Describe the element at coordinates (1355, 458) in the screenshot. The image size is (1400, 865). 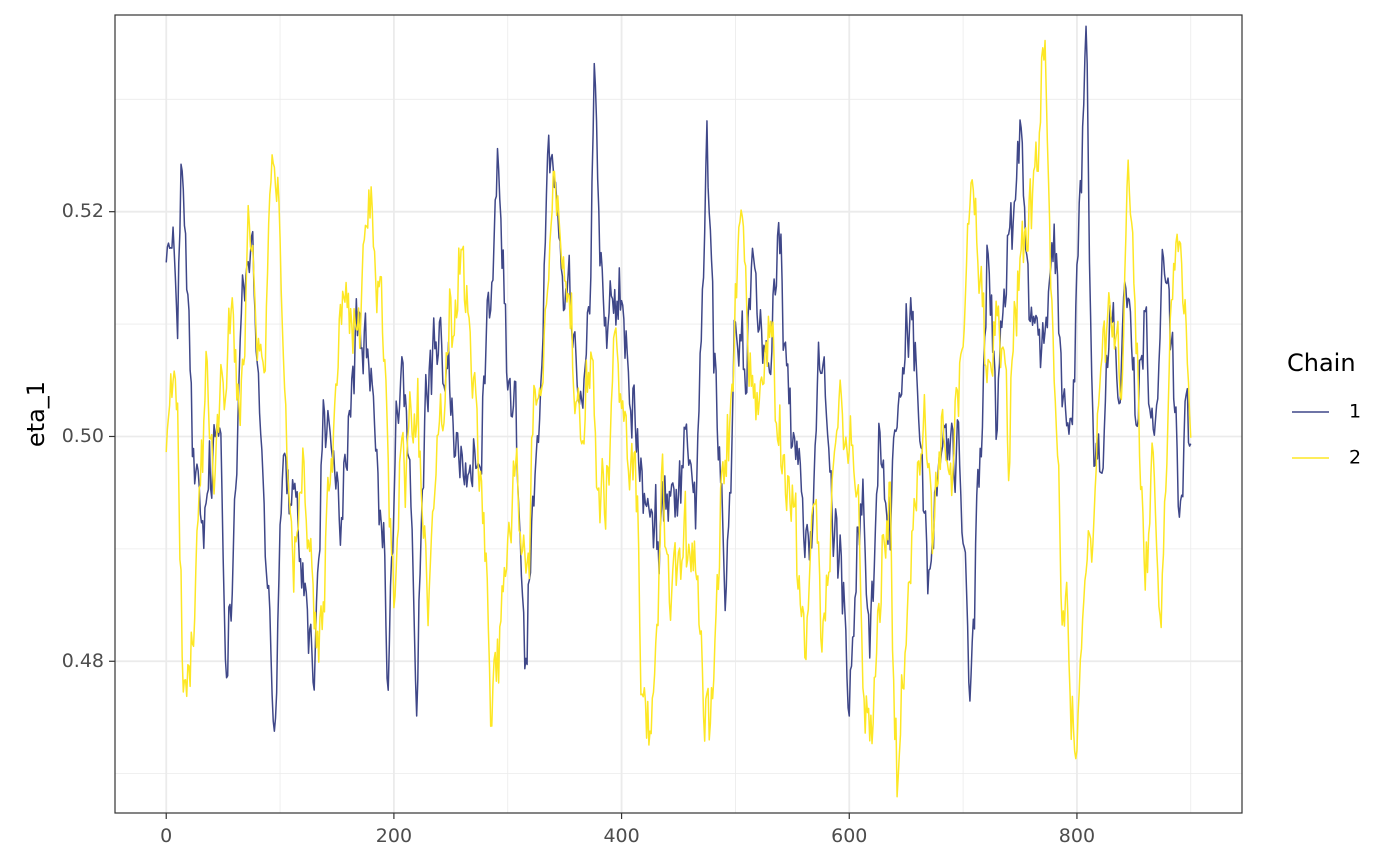
I see `legend-label-2: 2` at that location.